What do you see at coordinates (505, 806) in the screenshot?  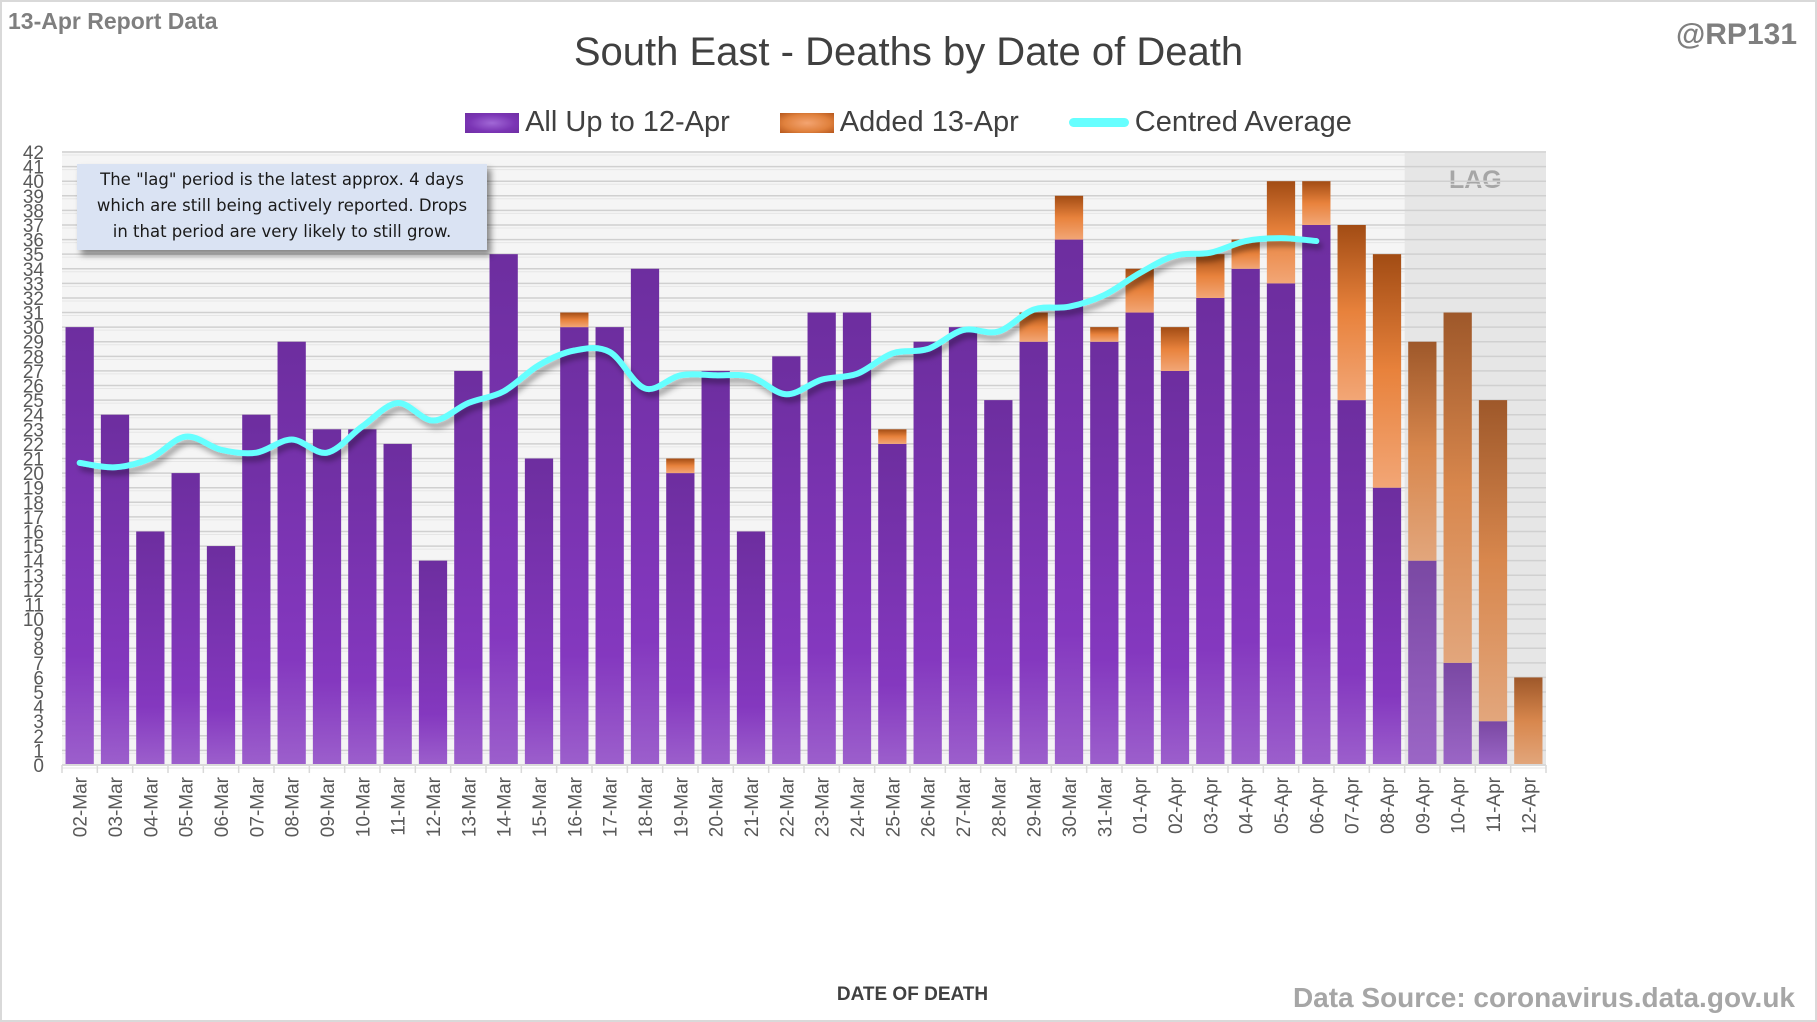 I see `x-tick-label: 14-Mar` at bounding box center [505, 806].